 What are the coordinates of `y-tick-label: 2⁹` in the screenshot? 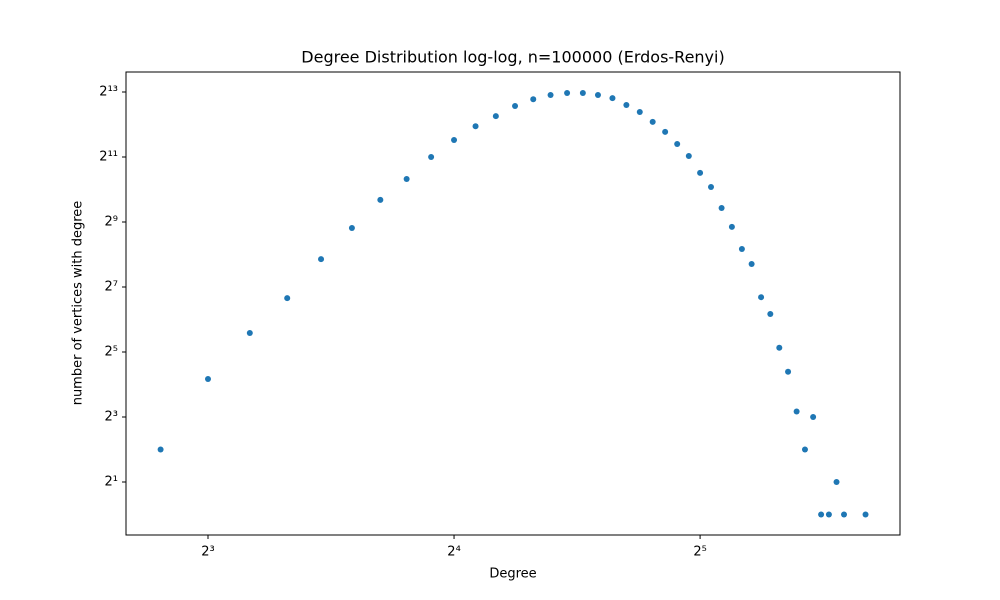 It's located at (111, 221).